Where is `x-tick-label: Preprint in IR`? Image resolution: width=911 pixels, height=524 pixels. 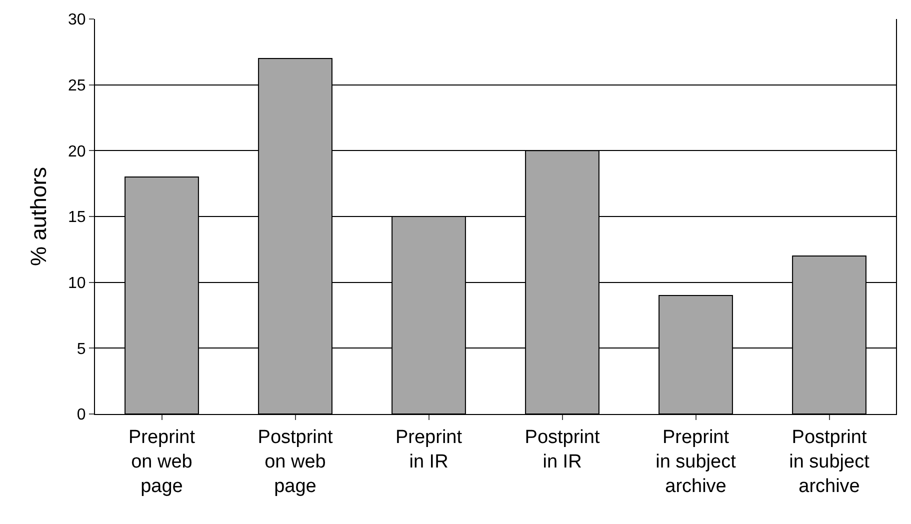 x-tick-label: Preprint in IR is located at coordinates (429, 449).